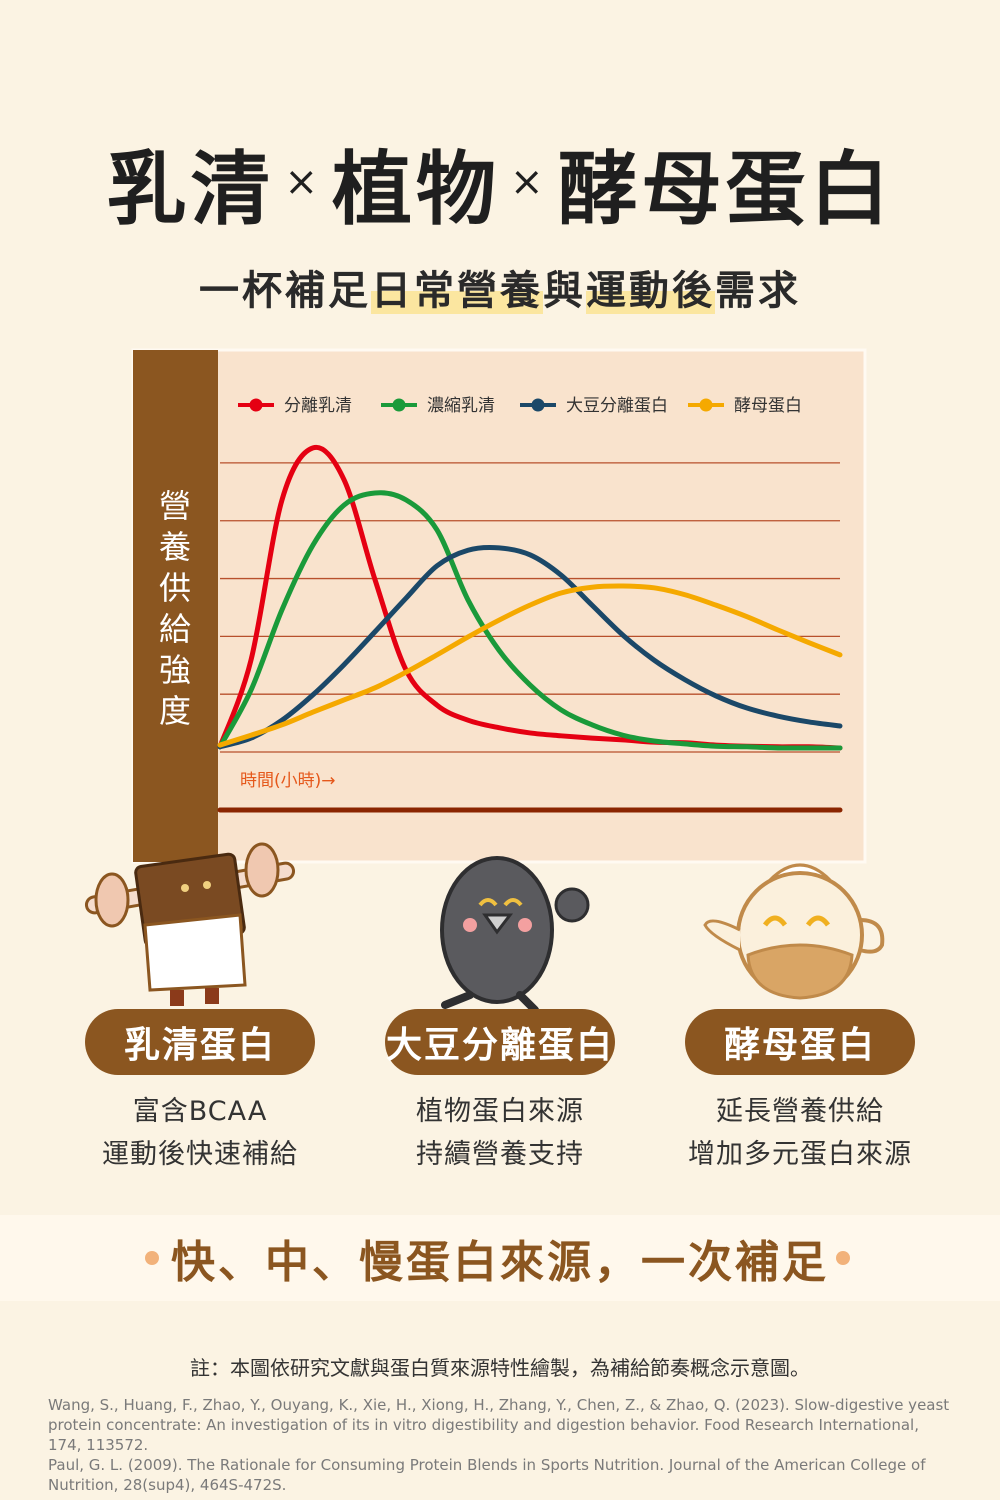  What do you see at coordinates (416, 189) in the screenshot?
I see `title-part: 植物` at bounding box center [416, 189].